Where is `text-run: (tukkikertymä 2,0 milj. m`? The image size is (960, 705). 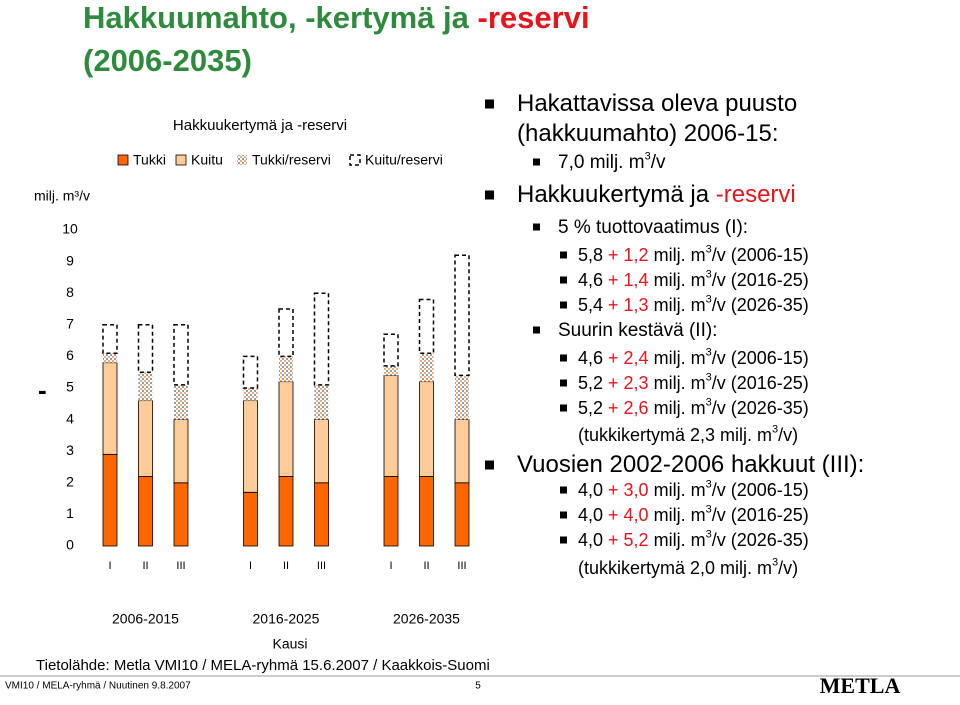
text-run: (tukkikertymä 2,0 milj. m is located at coordinates (675, 568).